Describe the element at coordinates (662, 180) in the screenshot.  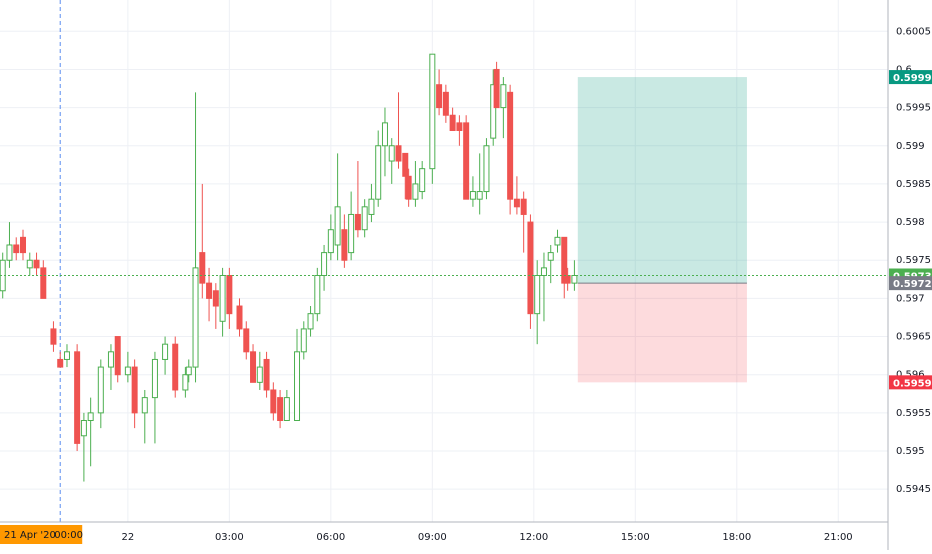
I see `target-zone` at that location.